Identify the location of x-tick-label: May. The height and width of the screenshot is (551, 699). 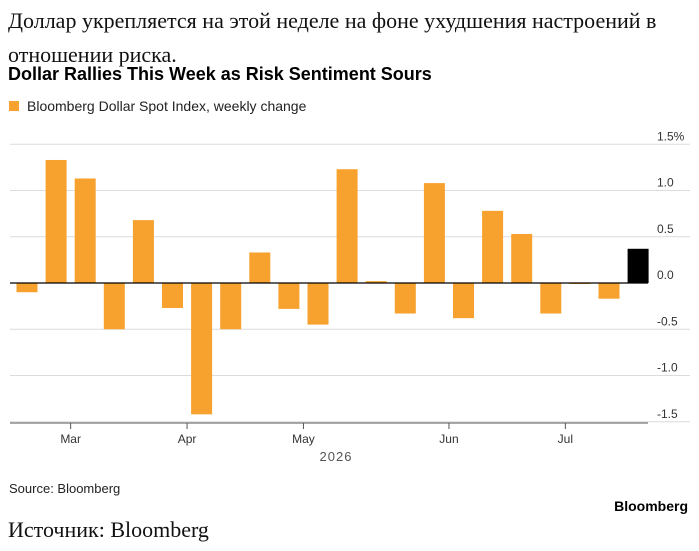
(303, 439).